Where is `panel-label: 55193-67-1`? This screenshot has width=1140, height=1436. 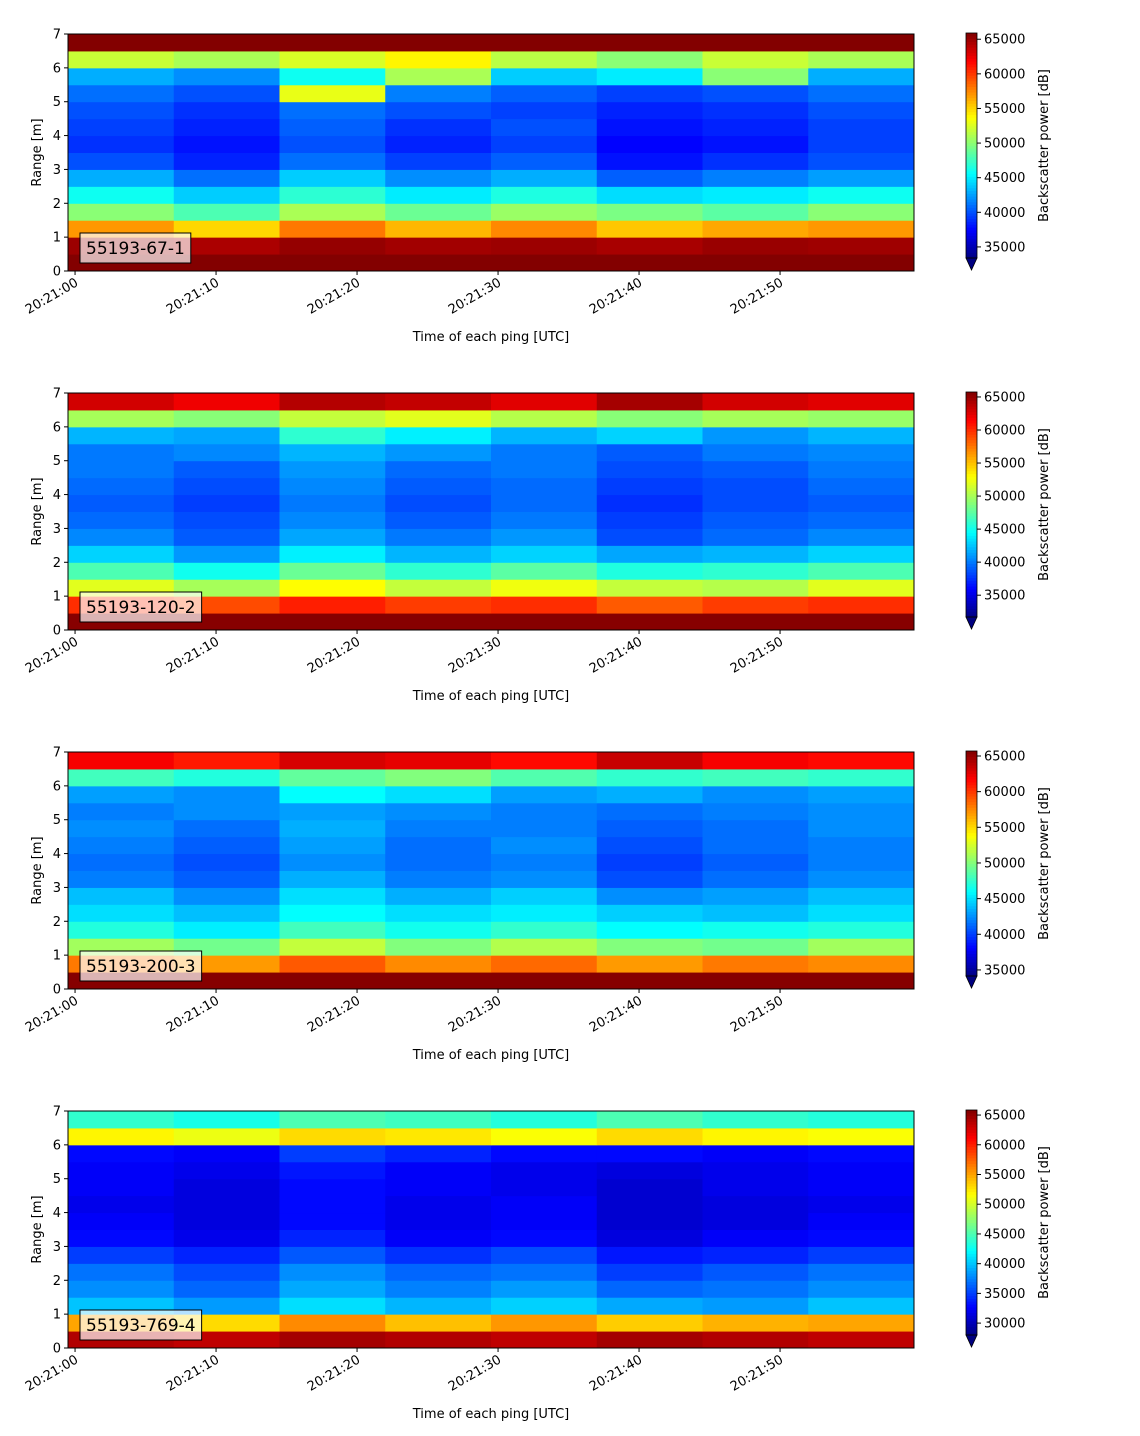
panel-label: 55193-67-1 is located at coordinates (135, 249).